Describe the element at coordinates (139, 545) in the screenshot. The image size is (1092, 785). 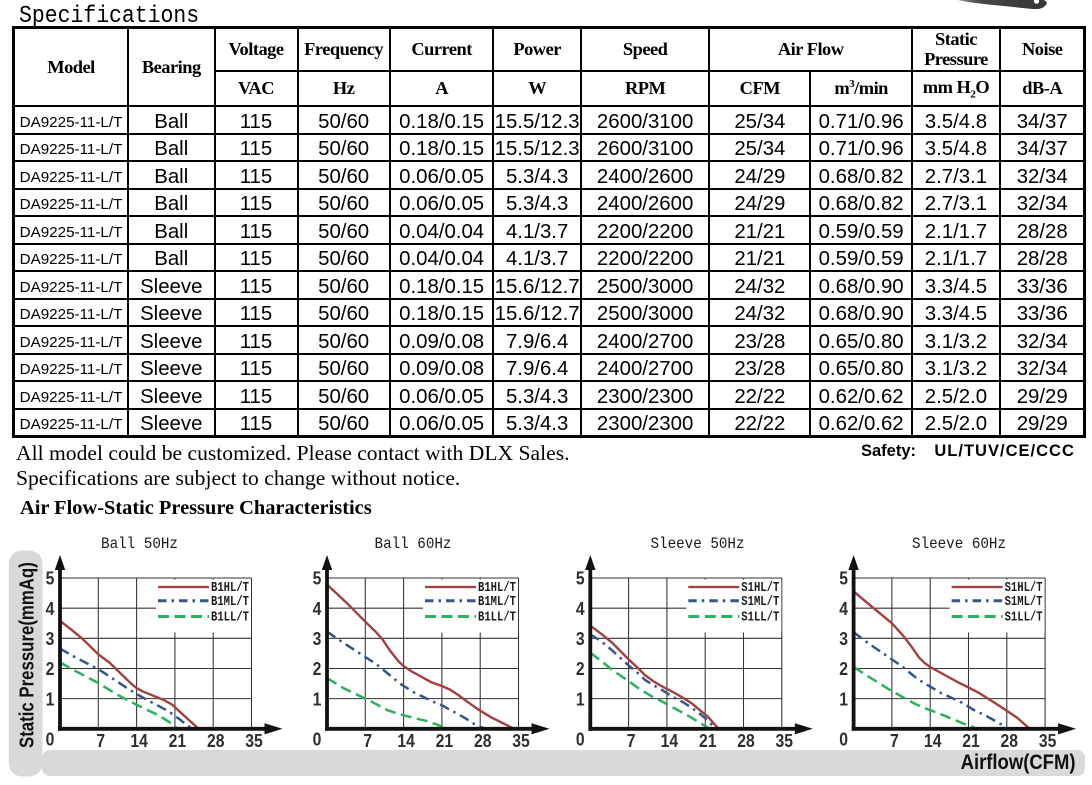
I see `svg-text: Ball 50Hz` at that location.